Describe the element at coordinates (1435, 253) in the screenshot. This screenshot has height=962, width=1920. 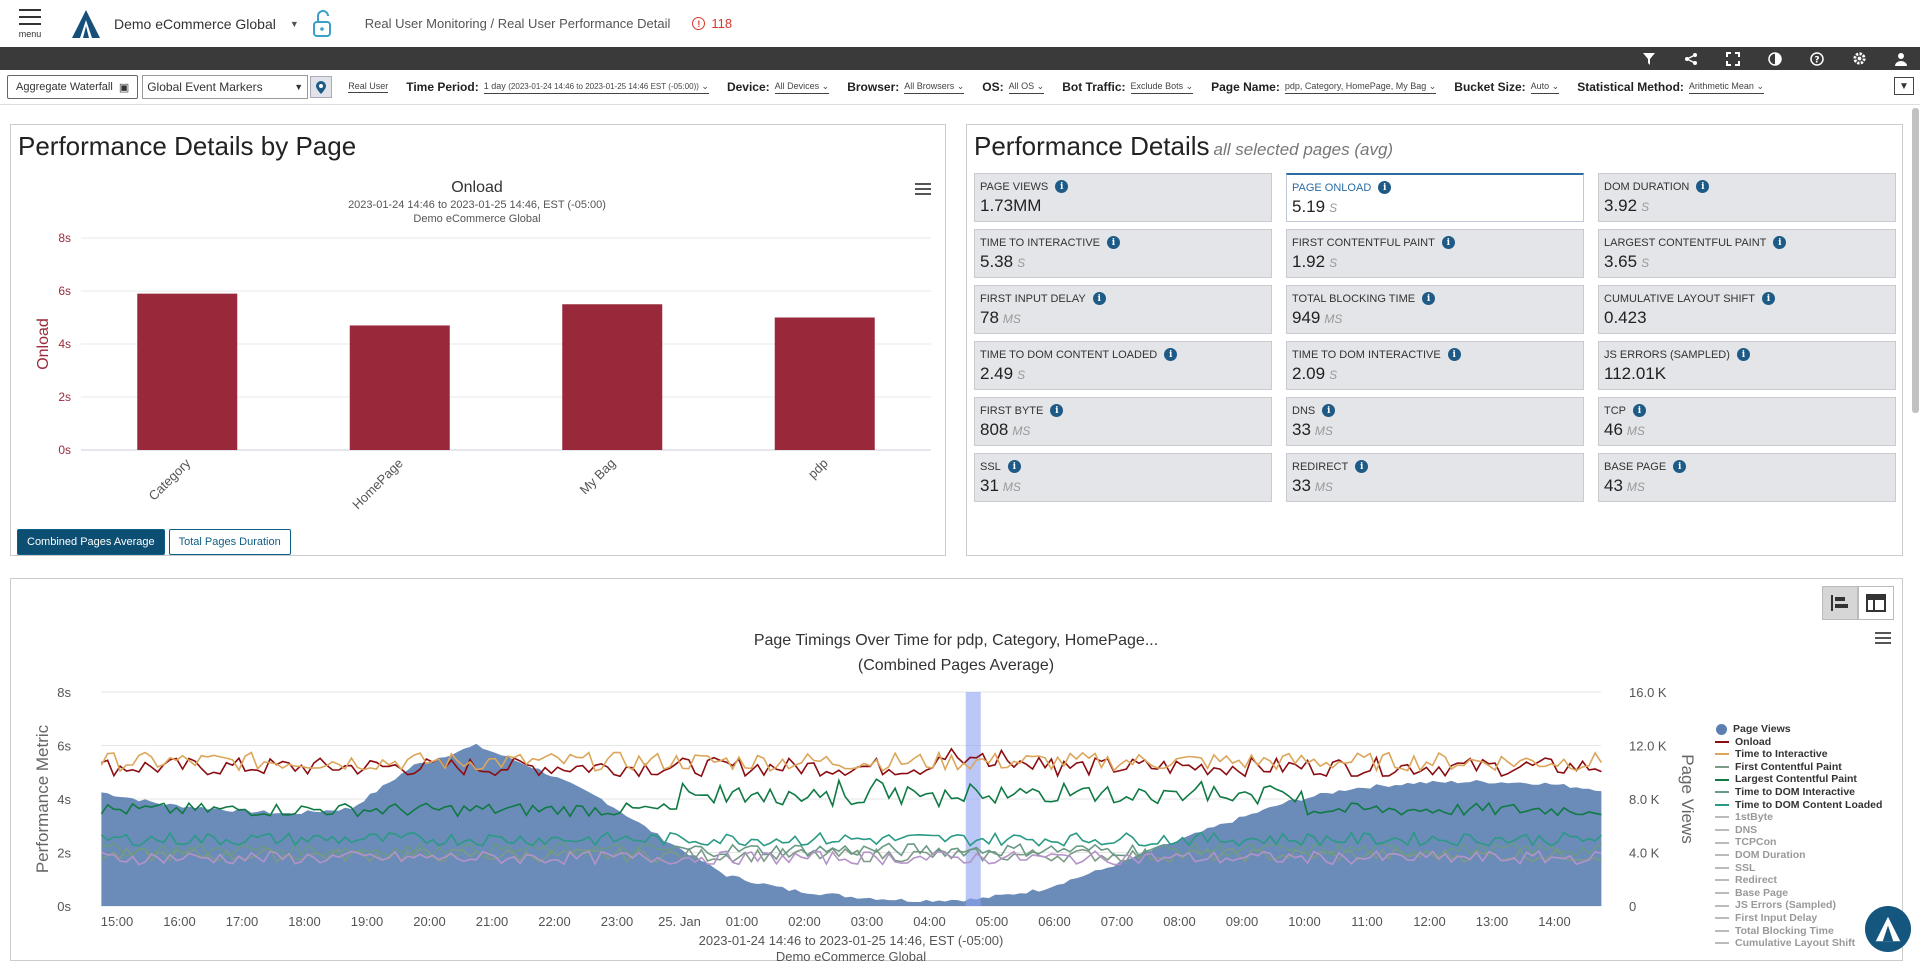
I see `metric-tile: FIRST CONTENTFUL PAINT i 1.92 S` at that location.